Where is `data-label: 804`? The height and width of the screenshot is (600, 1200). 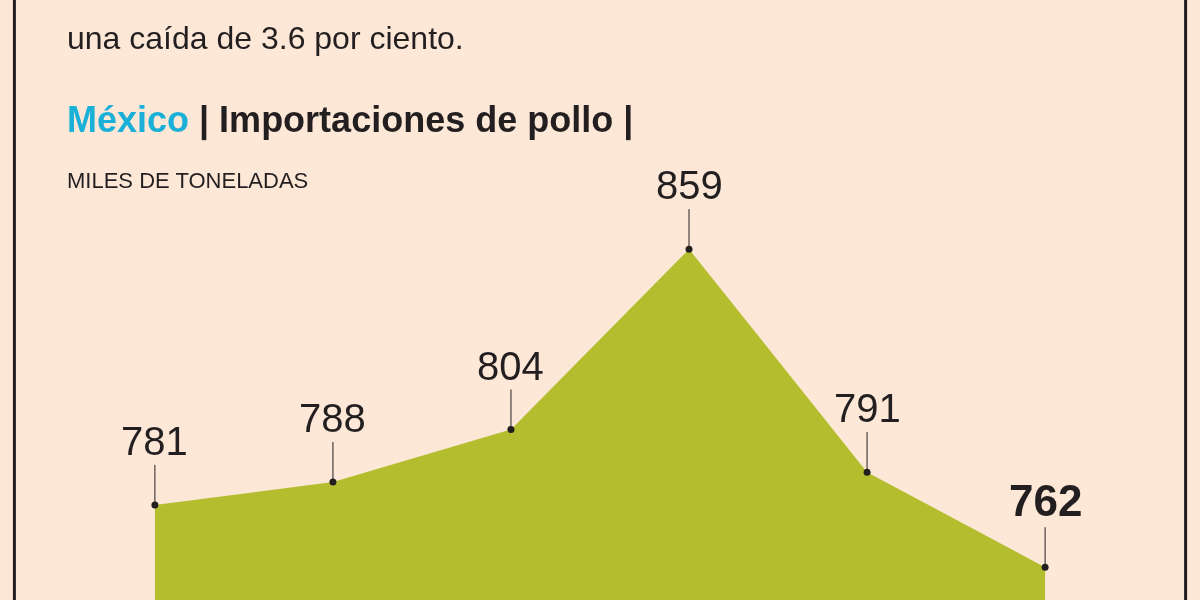
data-label: 804 is located at coordinates (510, 366).